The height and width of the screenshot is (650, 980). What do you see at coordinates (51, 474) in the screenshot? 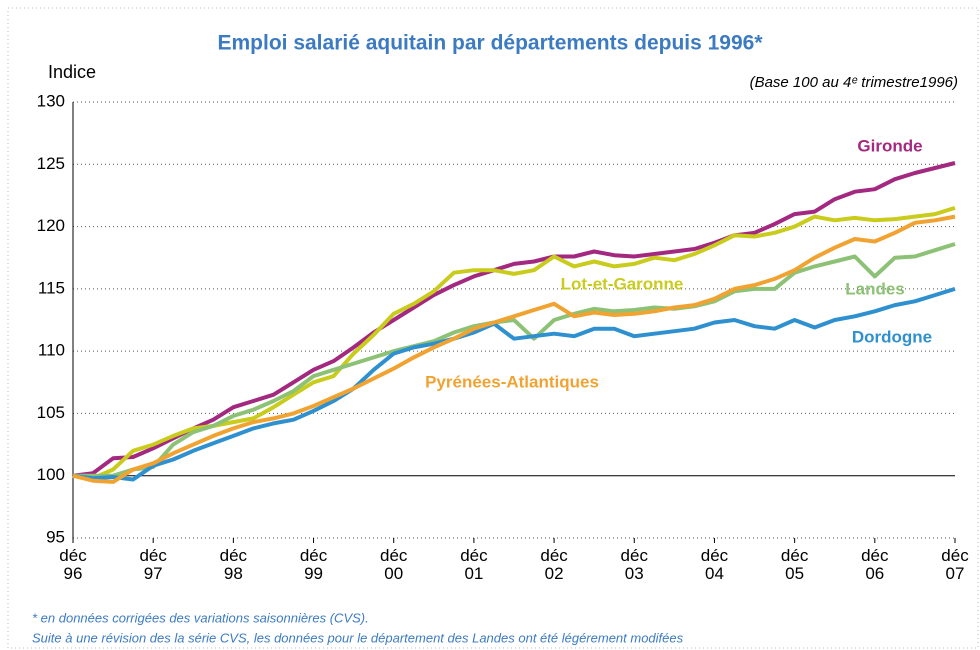
I see `y-tick-label: 100` at bounding box center [51, 474].